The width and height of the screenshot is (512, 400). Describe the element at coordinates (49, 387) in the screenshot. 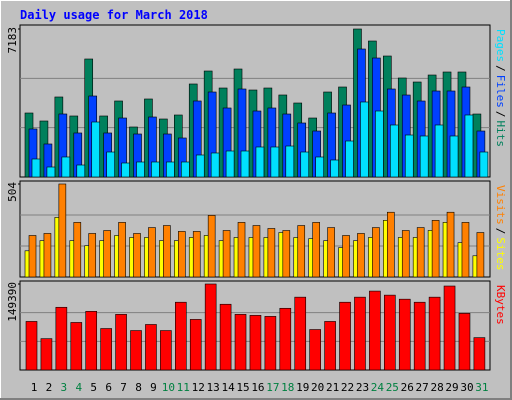

I see `x-tick-label: 2` at that location.